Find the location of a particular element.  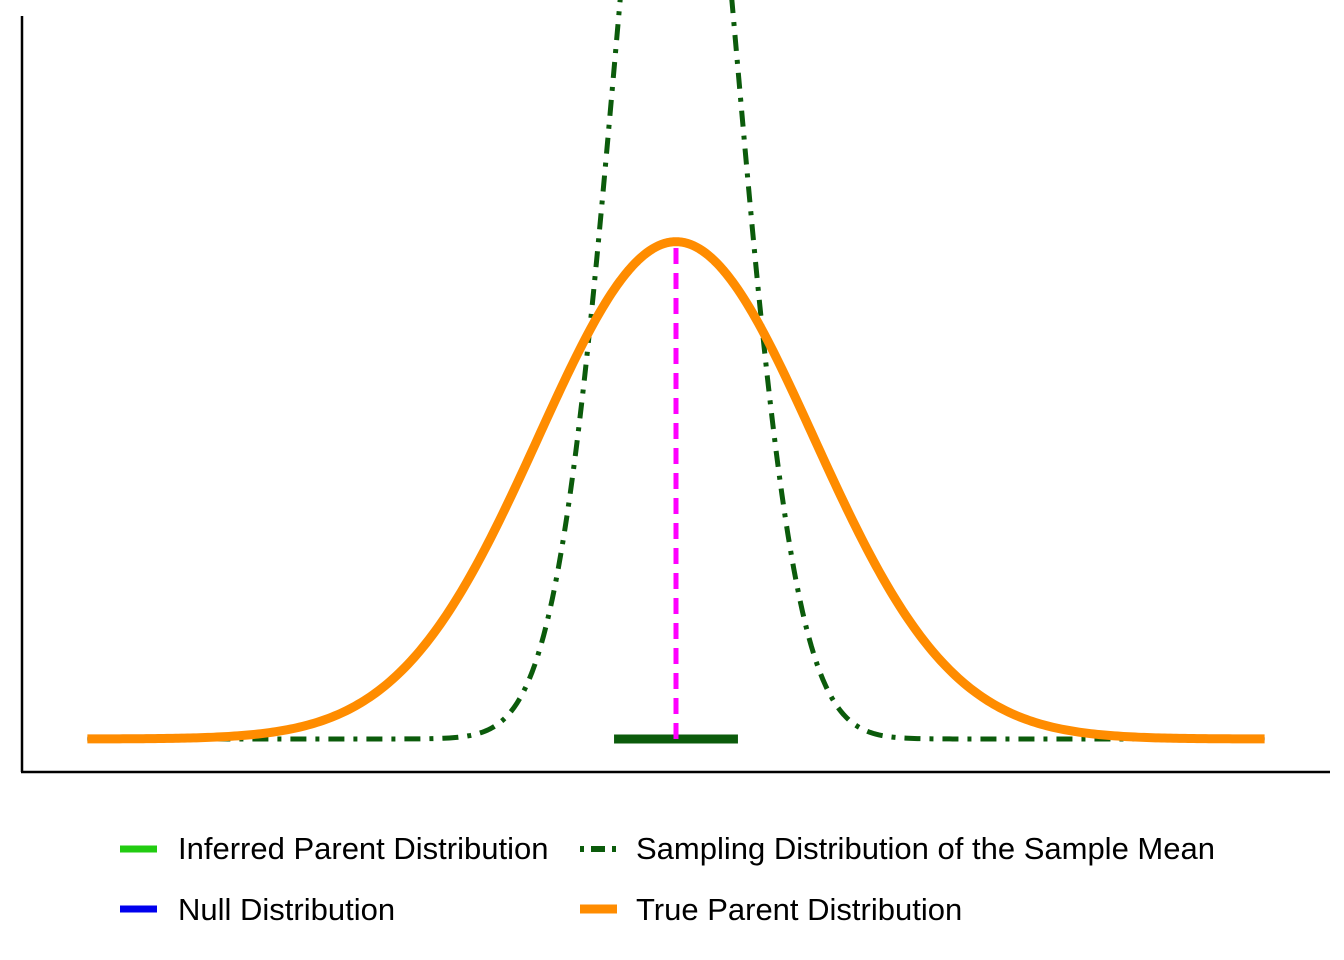

legend-item-sampling: Sampling Distribution of the Sample Mean is located at coordinates (897, 848).